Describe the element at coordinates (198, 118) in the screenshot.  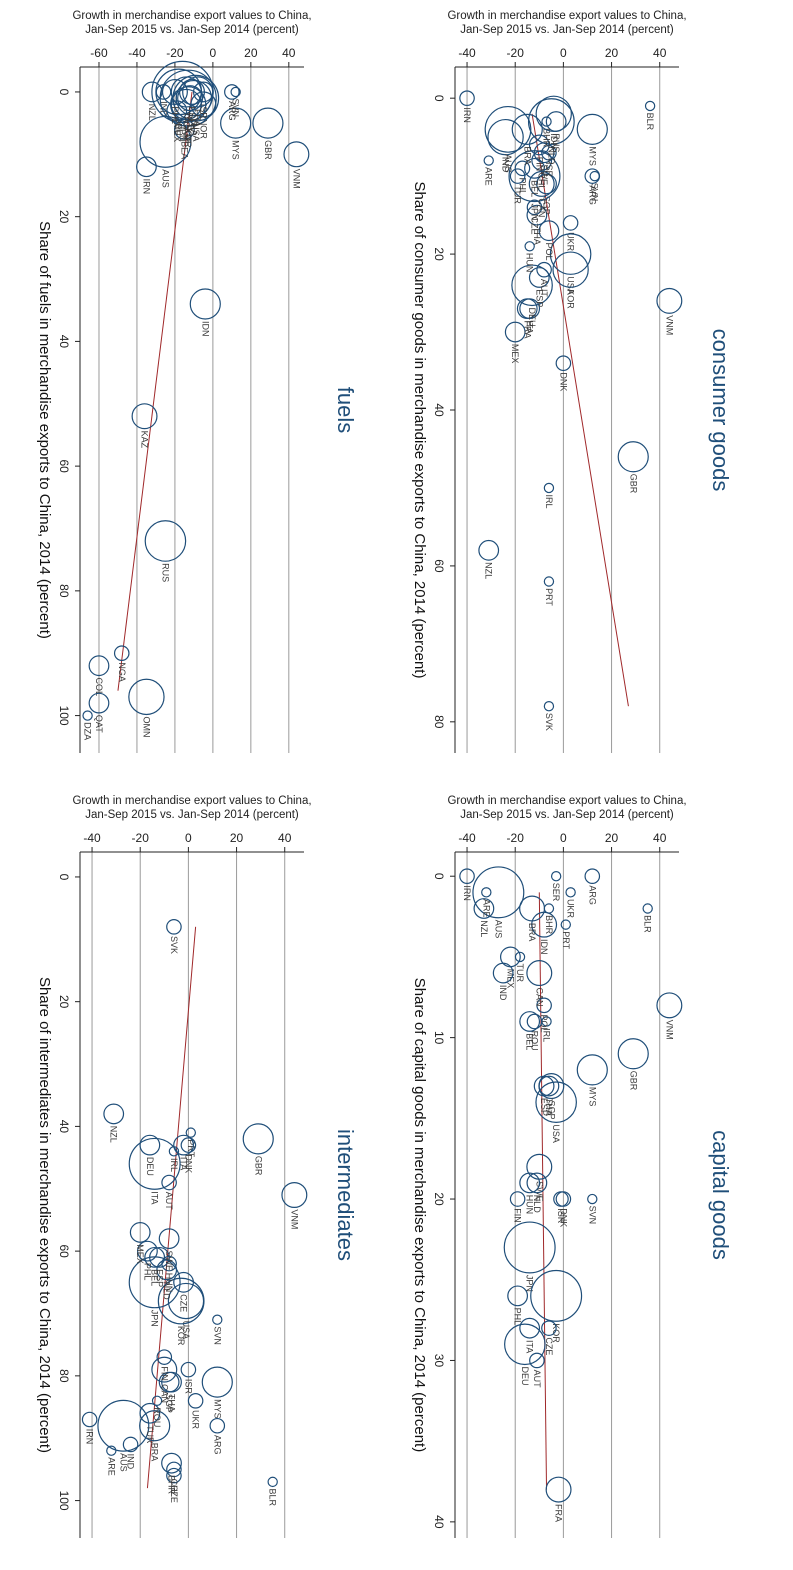
I see `point-label: FRA` at that location.